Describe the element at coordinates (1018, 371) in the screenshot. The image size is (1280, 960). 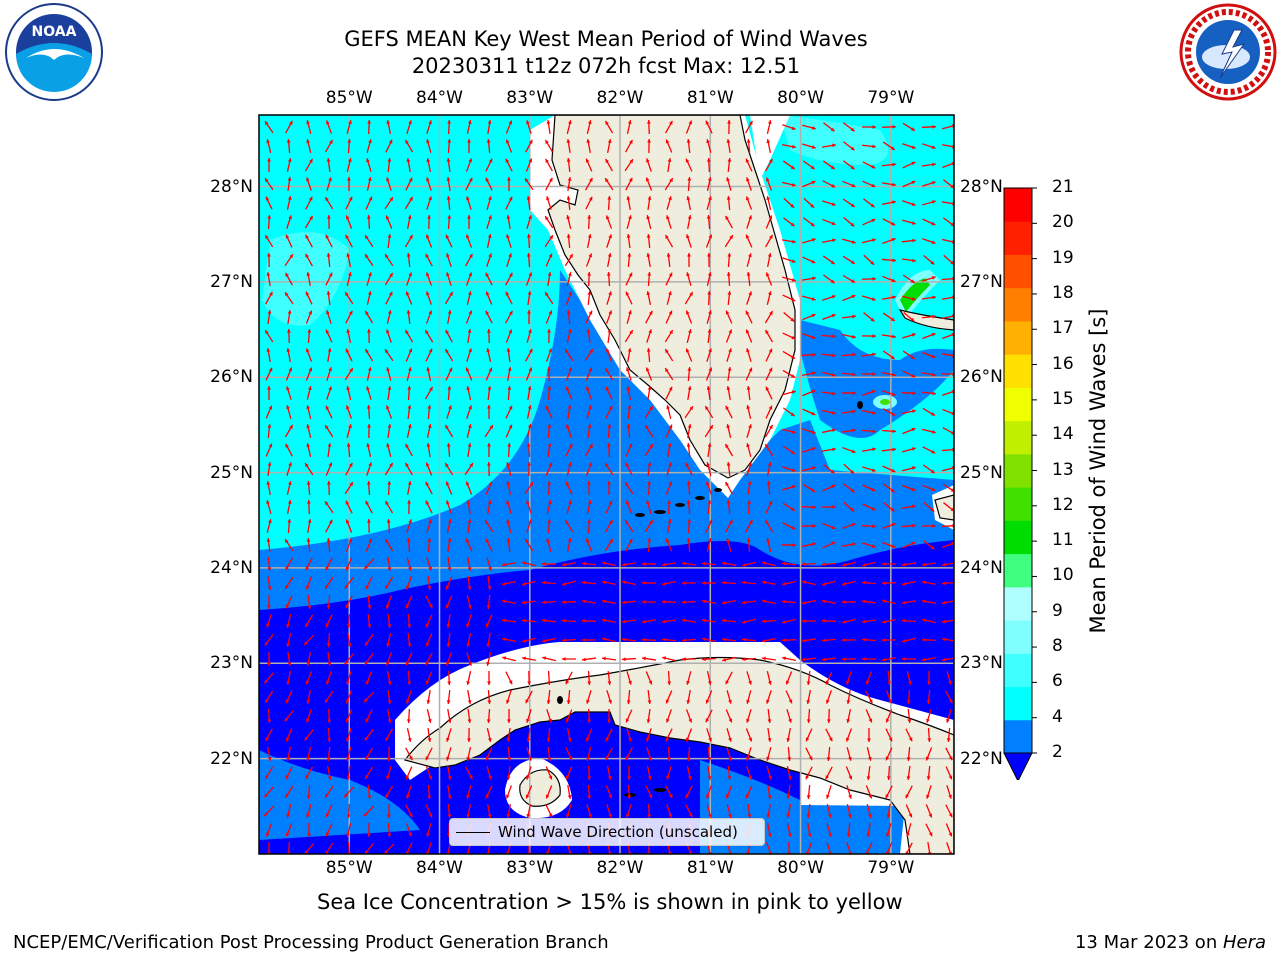
I see `colorbar-segment` at that location.